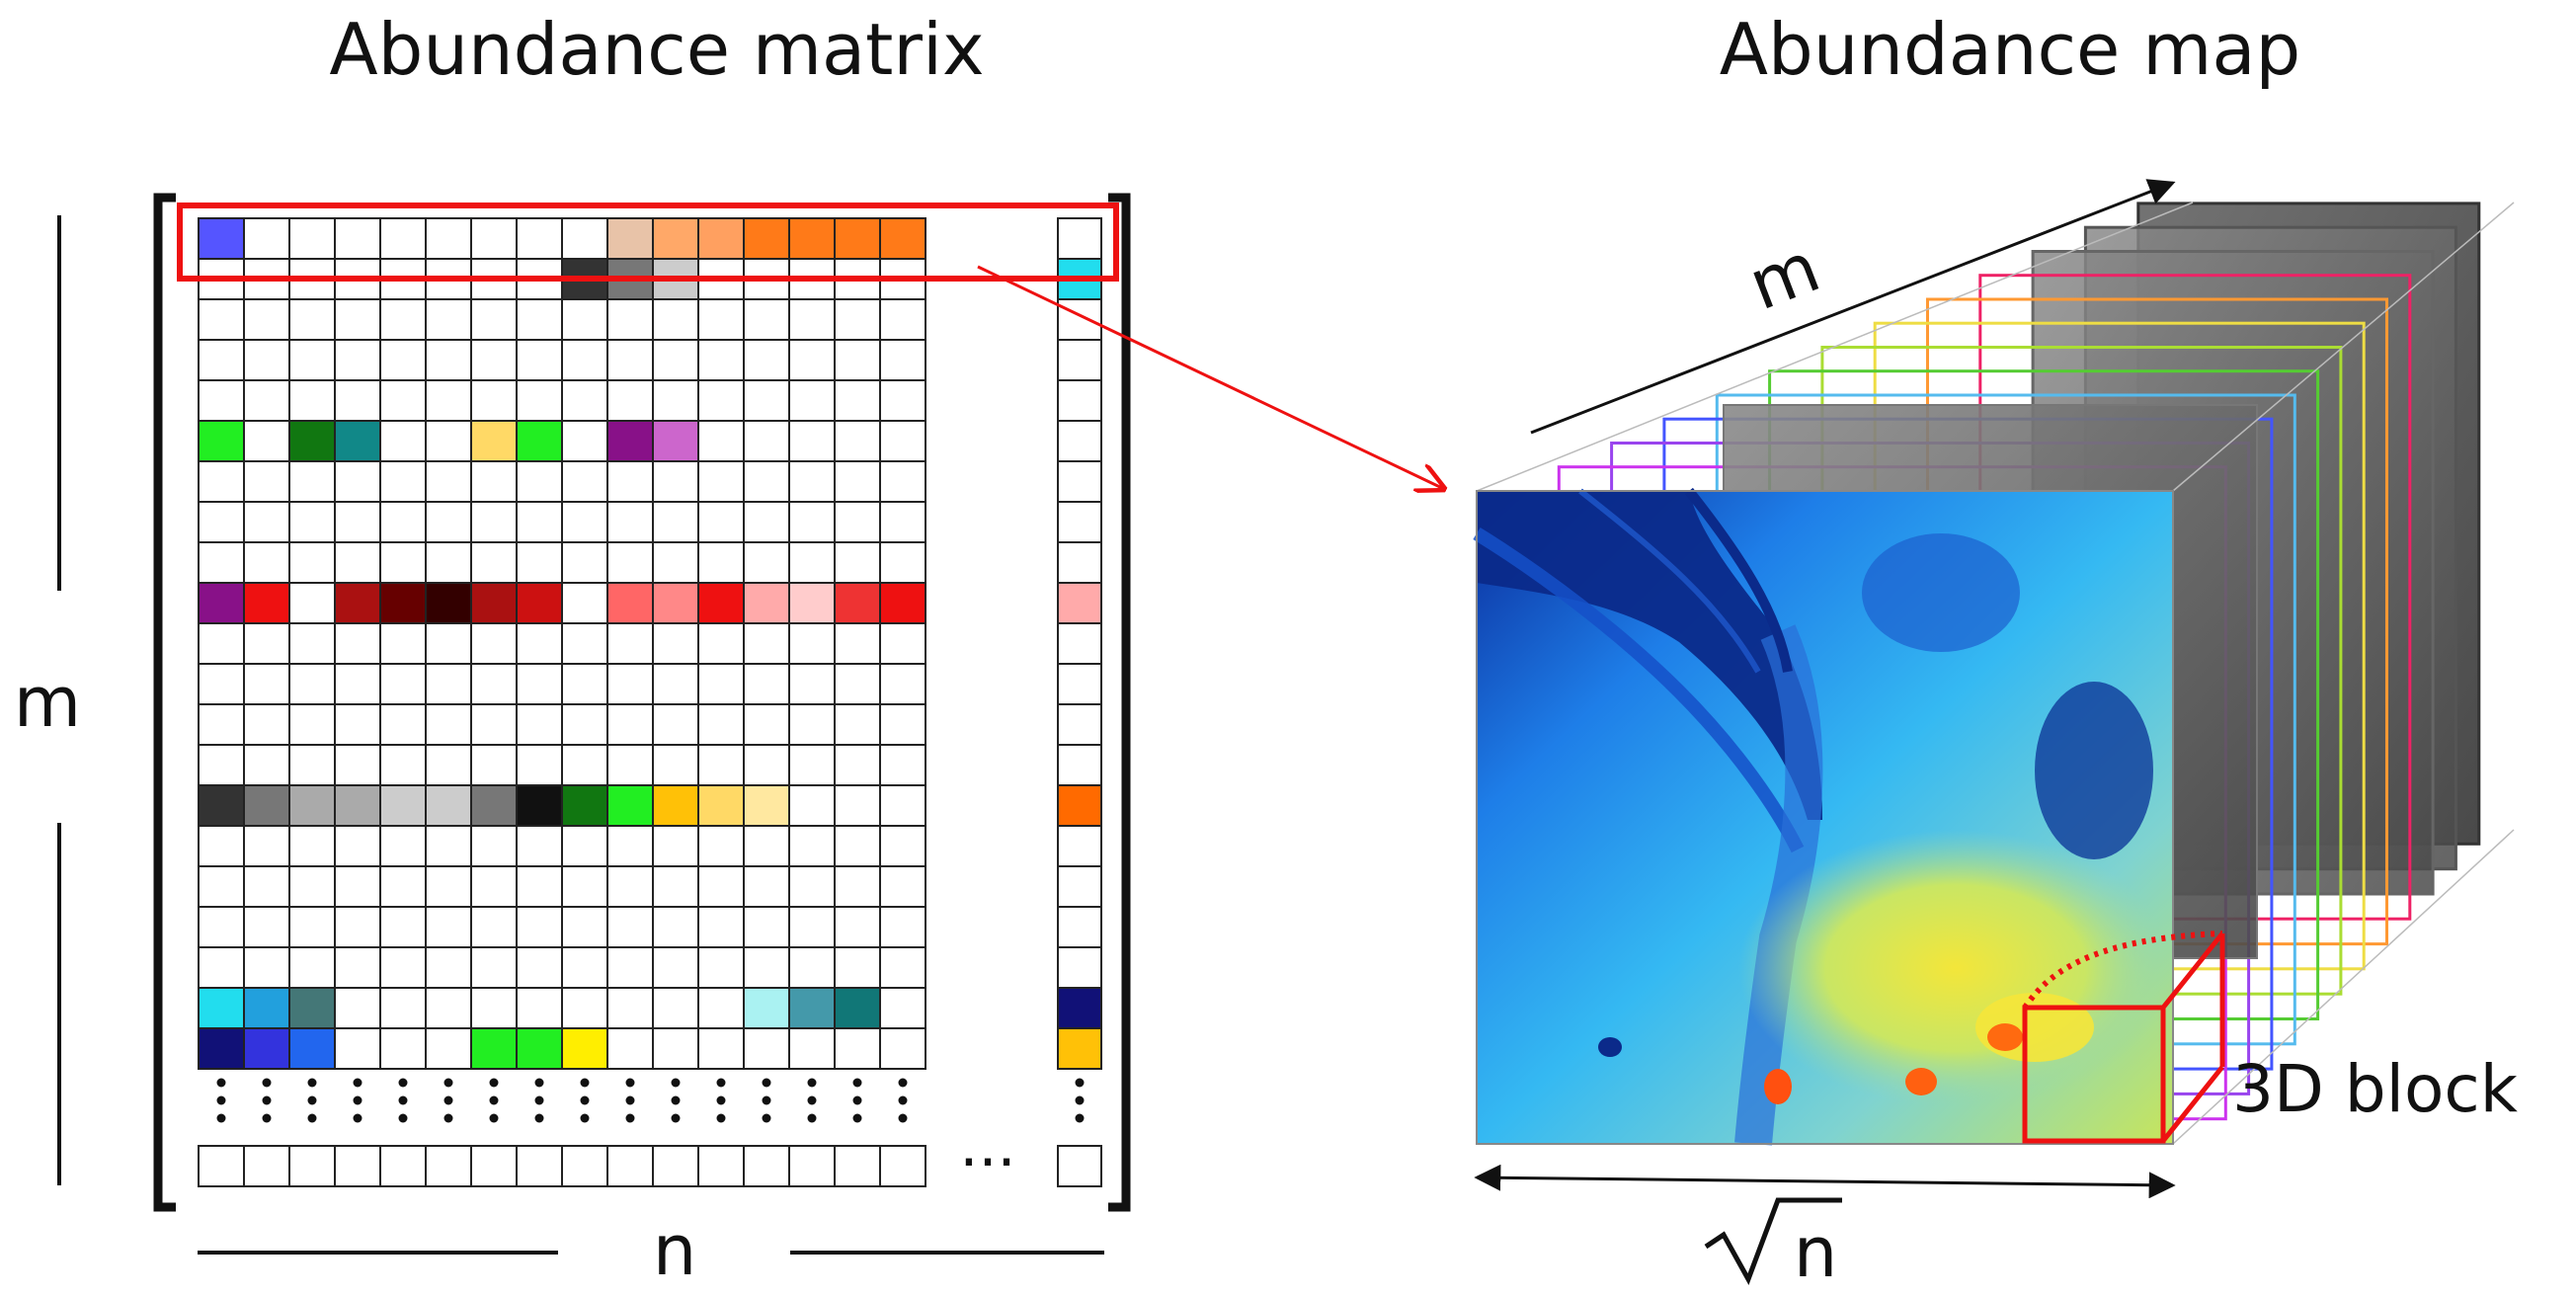 This screenshot has width=2576, height=1297. Describe the element at coordinates (1825, 1181) in the screenshot. I see `sqrt-n-arrow` at that location.